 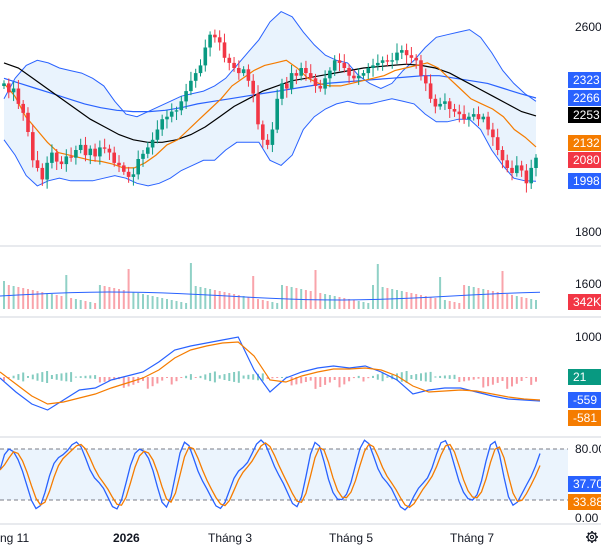 I want to click on price-badge: 37.70, so click(x=584, y=484).